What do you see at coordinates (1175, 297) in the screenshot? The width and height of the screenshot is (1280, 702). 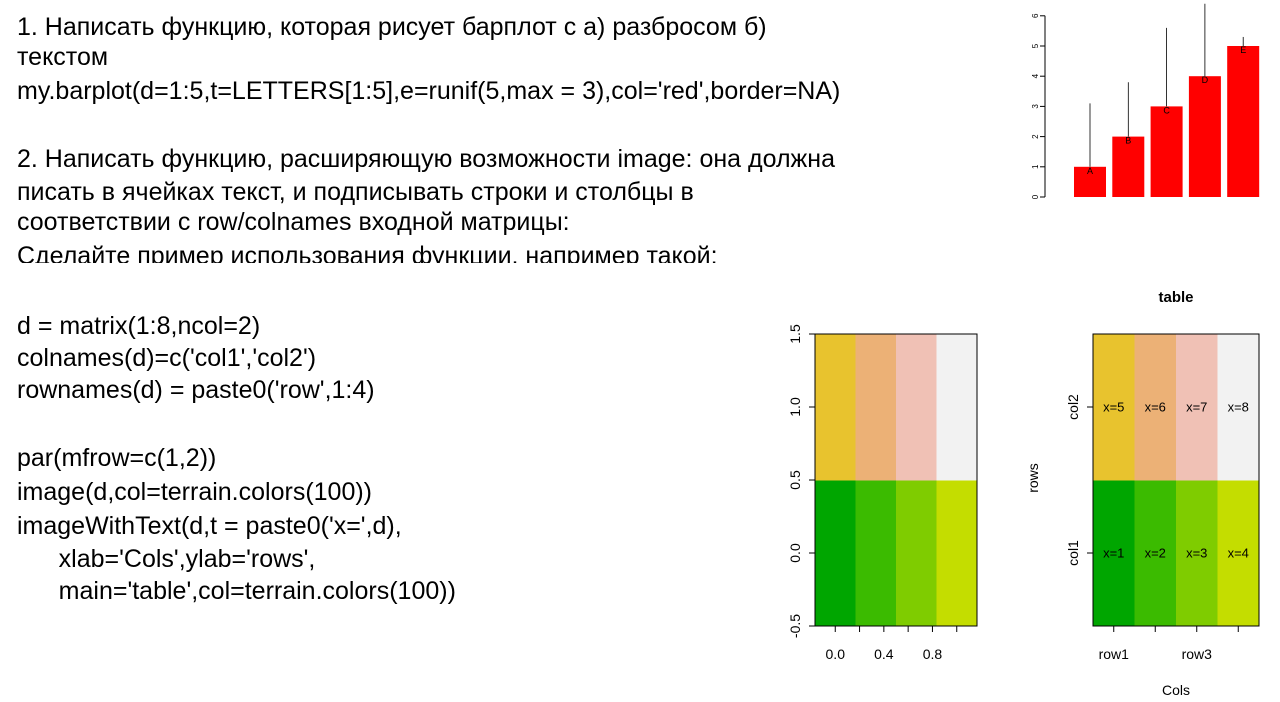 I see `chart-title: table` at bounding box center [1175, 297].